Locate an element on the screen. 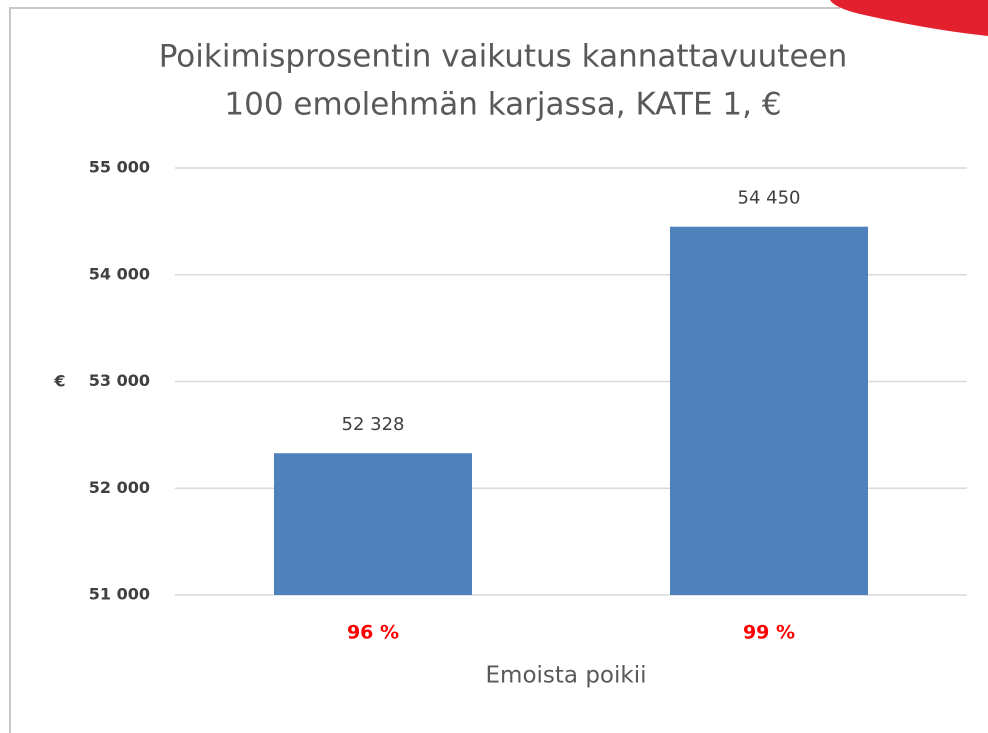 The width and height of the screenshot is (988, 733). x-tick-label: 99 % is located at coordinates (769, 633).